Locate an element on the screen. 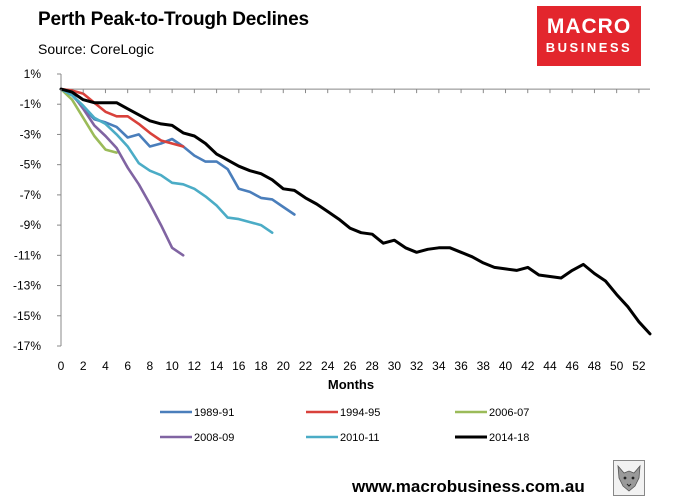 This screenshot has width=680, height=504. x-tick-label: 18 is located at coordinates (261, 366).